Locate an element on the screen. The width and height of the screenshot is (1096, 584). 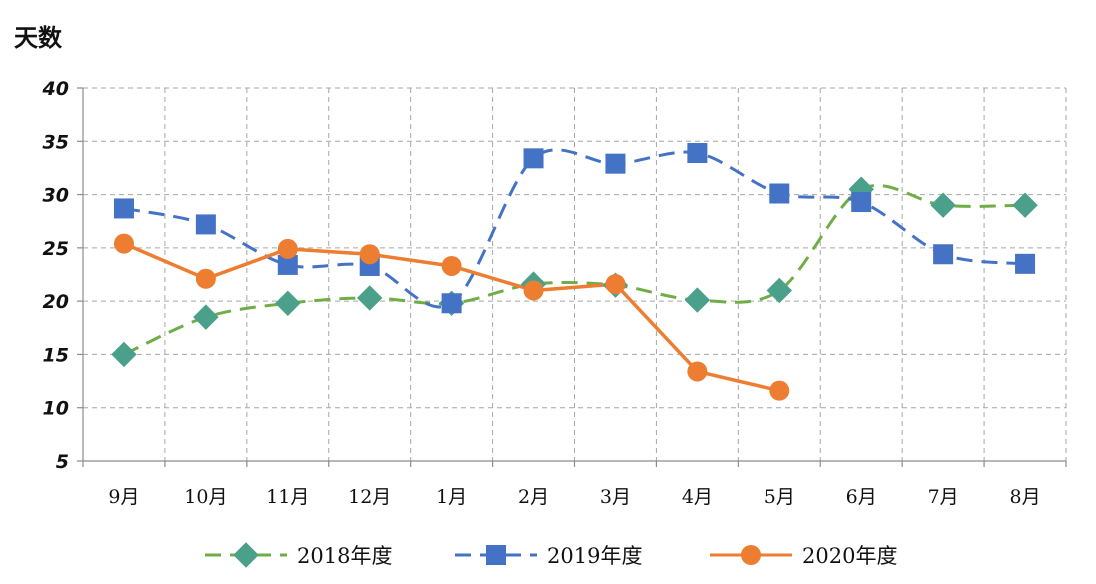
y-tick-label: 35 is located at coordinates (56, 142).